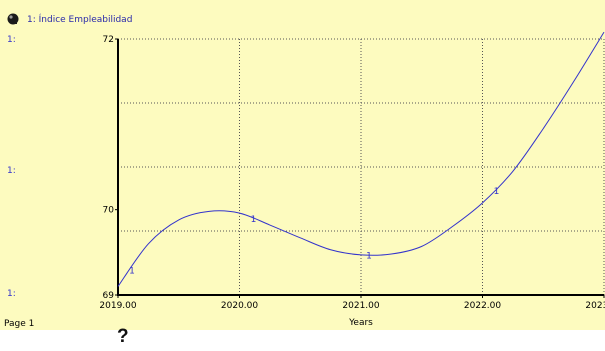 This screenshot has height=351, width=605. I want to click on help-icon: ?, so click(123, 337).